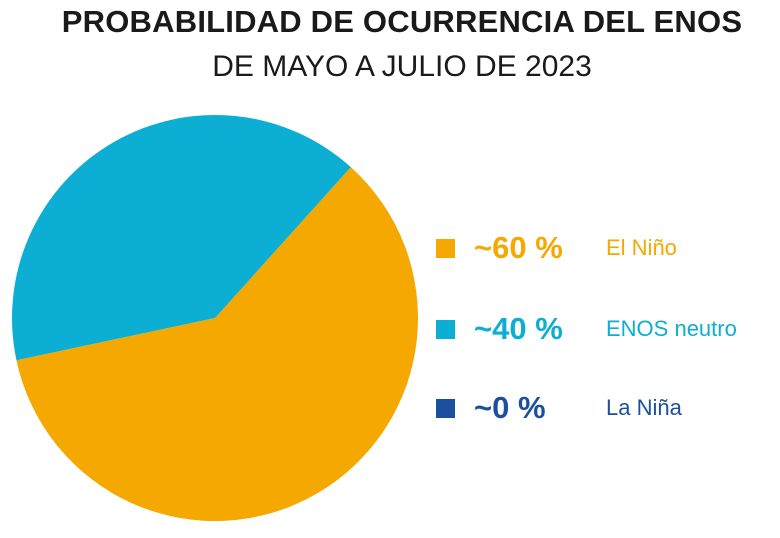 The width and height of the screenshot is (780, 538). What do you see at coordinates (641, 247) in the screenshot?
I see `legend-label-el-nino: El Niño` at bounding box center [641, 247].